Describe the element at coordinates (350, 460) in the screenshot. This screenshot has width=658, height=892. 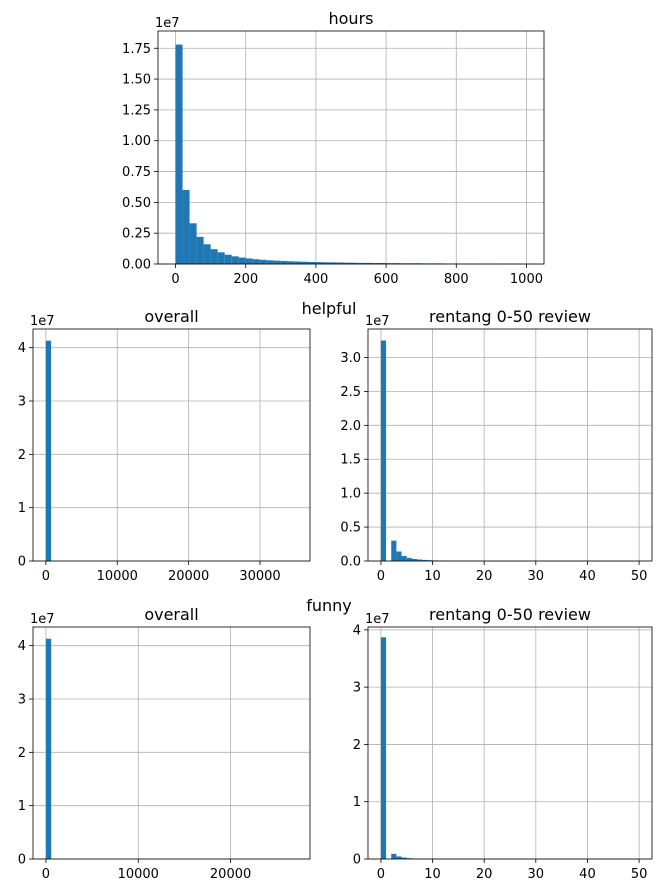
I see `y-tick-label: 1.5` at that location.